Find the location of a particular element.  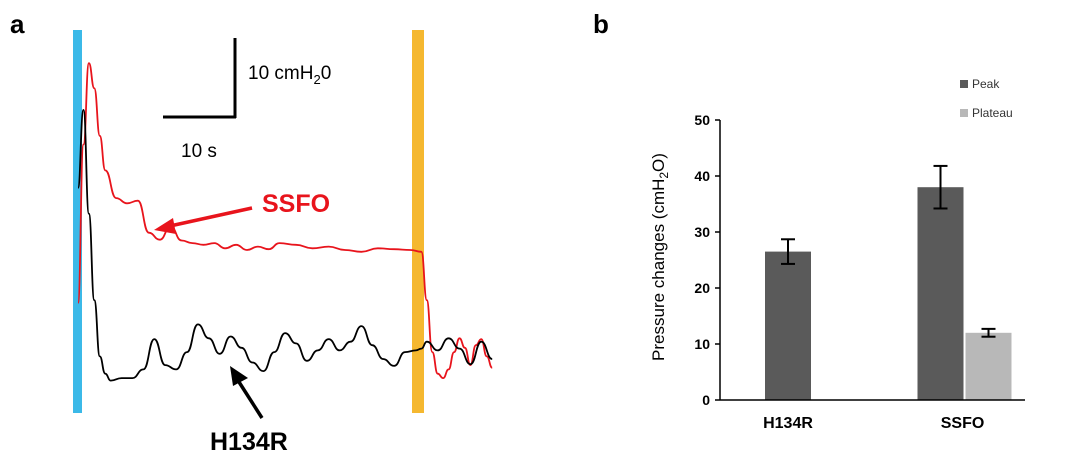

light-onset-bar is located at coordinates (77, 221).